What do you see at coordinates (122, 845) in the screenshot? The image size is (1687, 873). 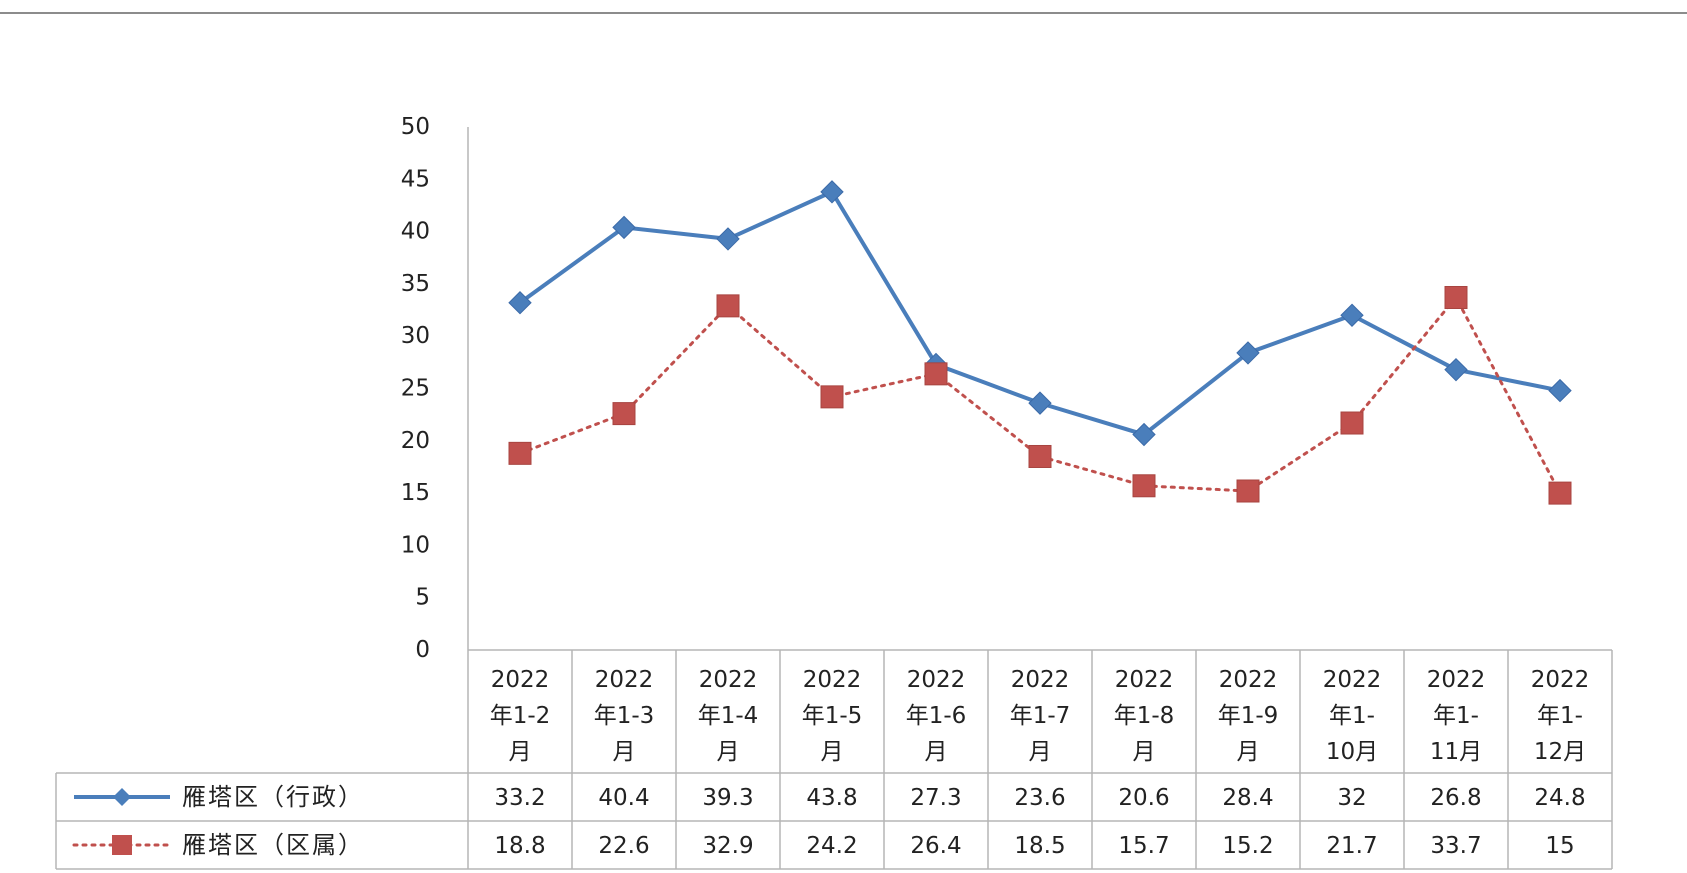 I see `series-district-legend-marker` at bounding box center [122, 845].